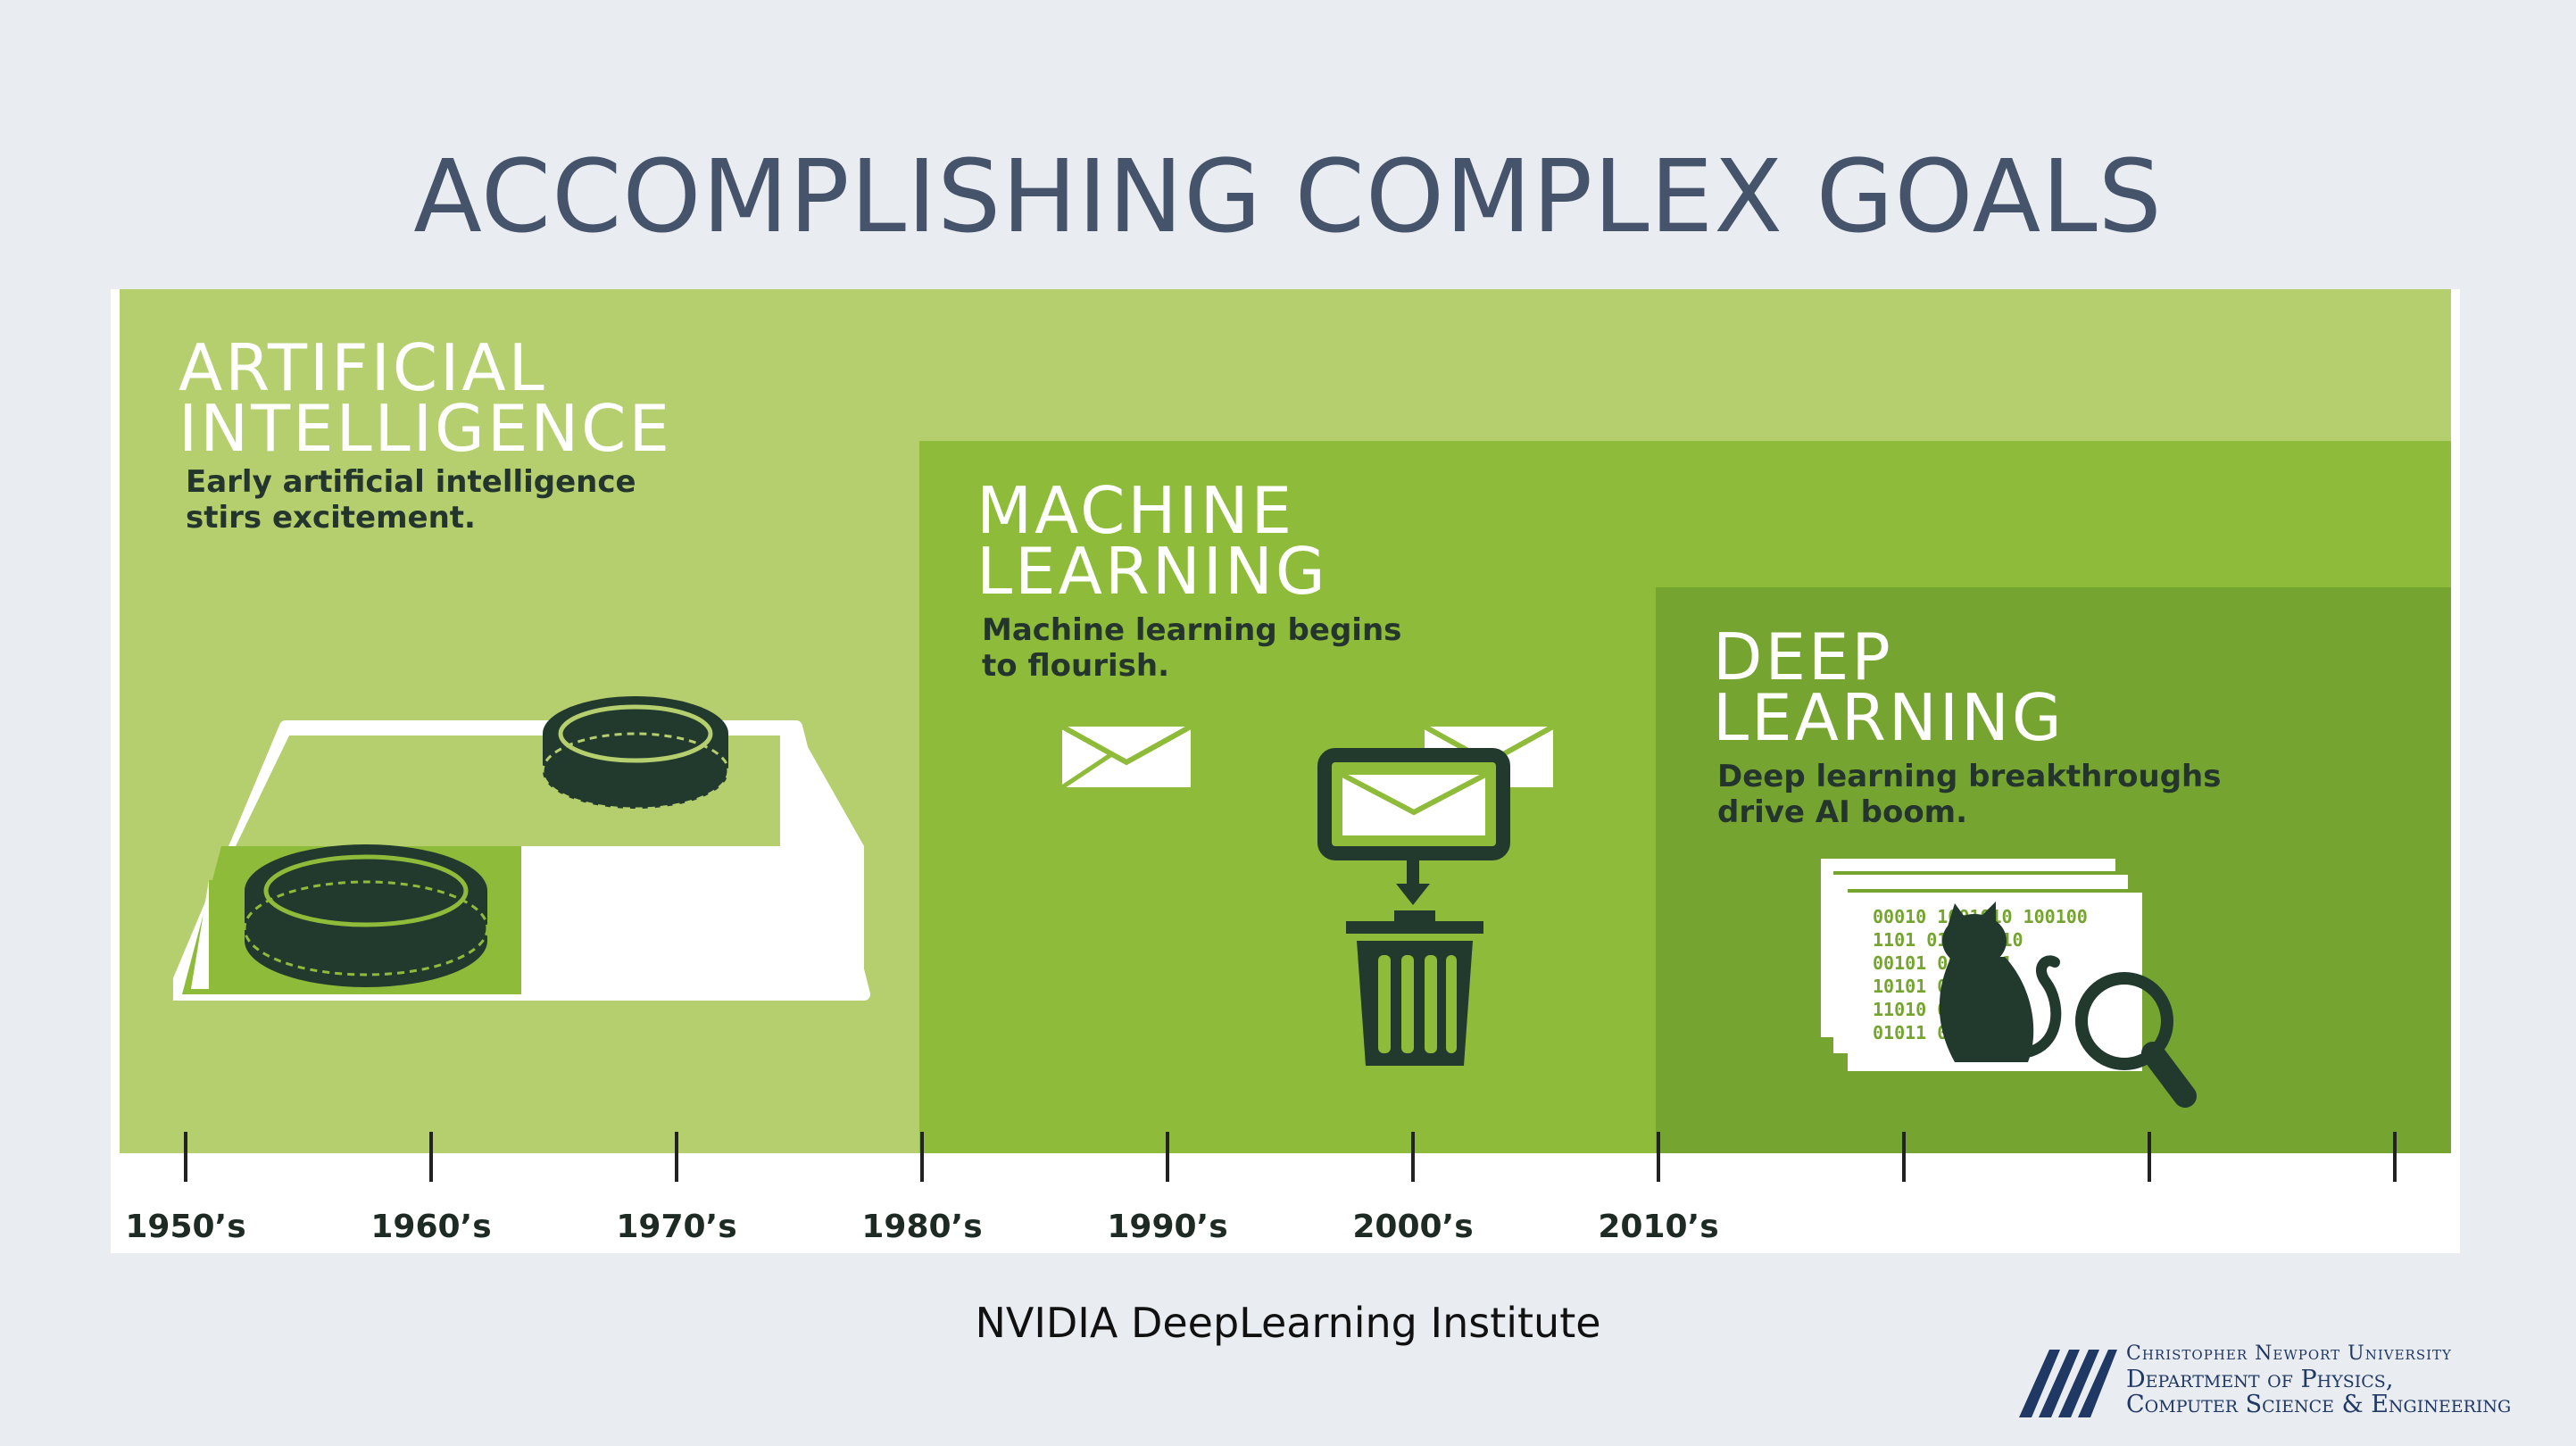 The height and width of the screenshot is (1446, 2576). Describe the element at coordinates (1889, 687) in the screenshot. I see `dl-heading: DEEP LEARNING` at that location.